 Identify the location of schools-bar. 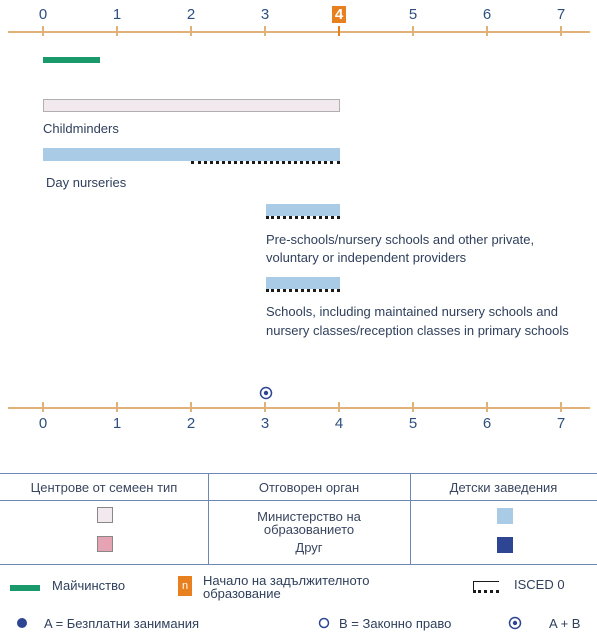
(303, 283).